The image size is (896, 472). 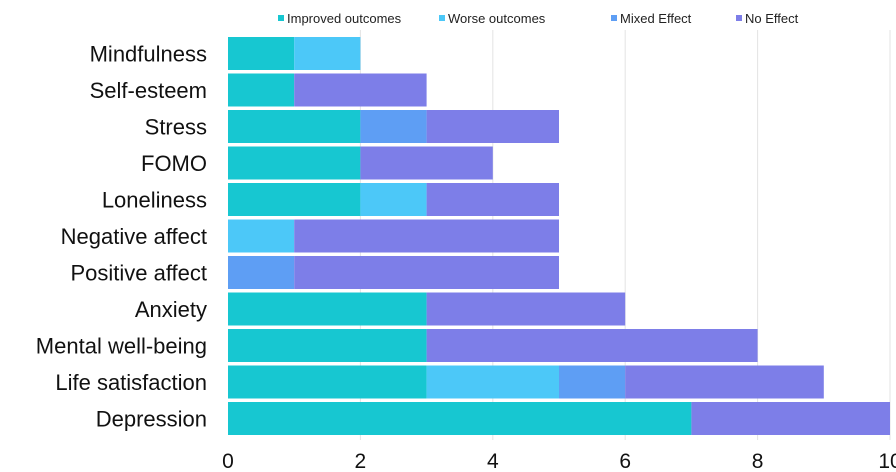 What do you see at coordinates (887, 461) in the screenshot?
I see `x-tick-label-10: 10` at bounding box center [887, 461].